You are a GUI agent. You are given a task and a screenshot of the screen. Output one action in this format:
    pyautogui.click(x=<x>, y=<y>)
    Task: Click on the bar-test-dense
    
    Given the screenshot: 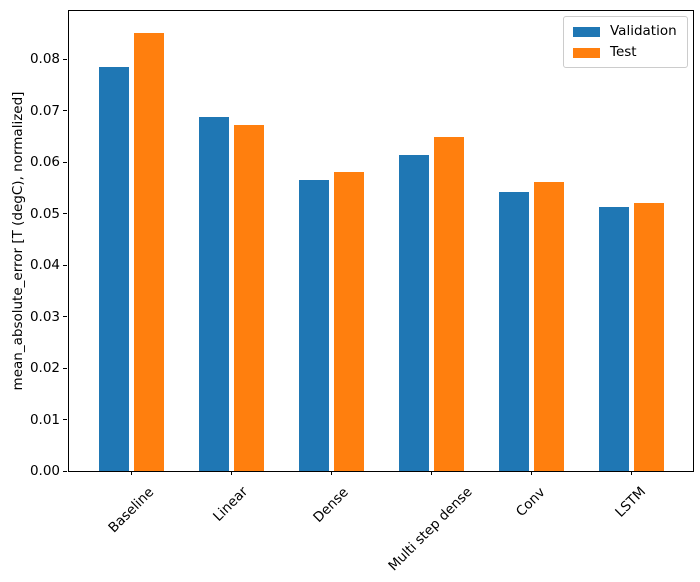 What is the action you would take?
    pyautogui.click(x=348, y=321)
    